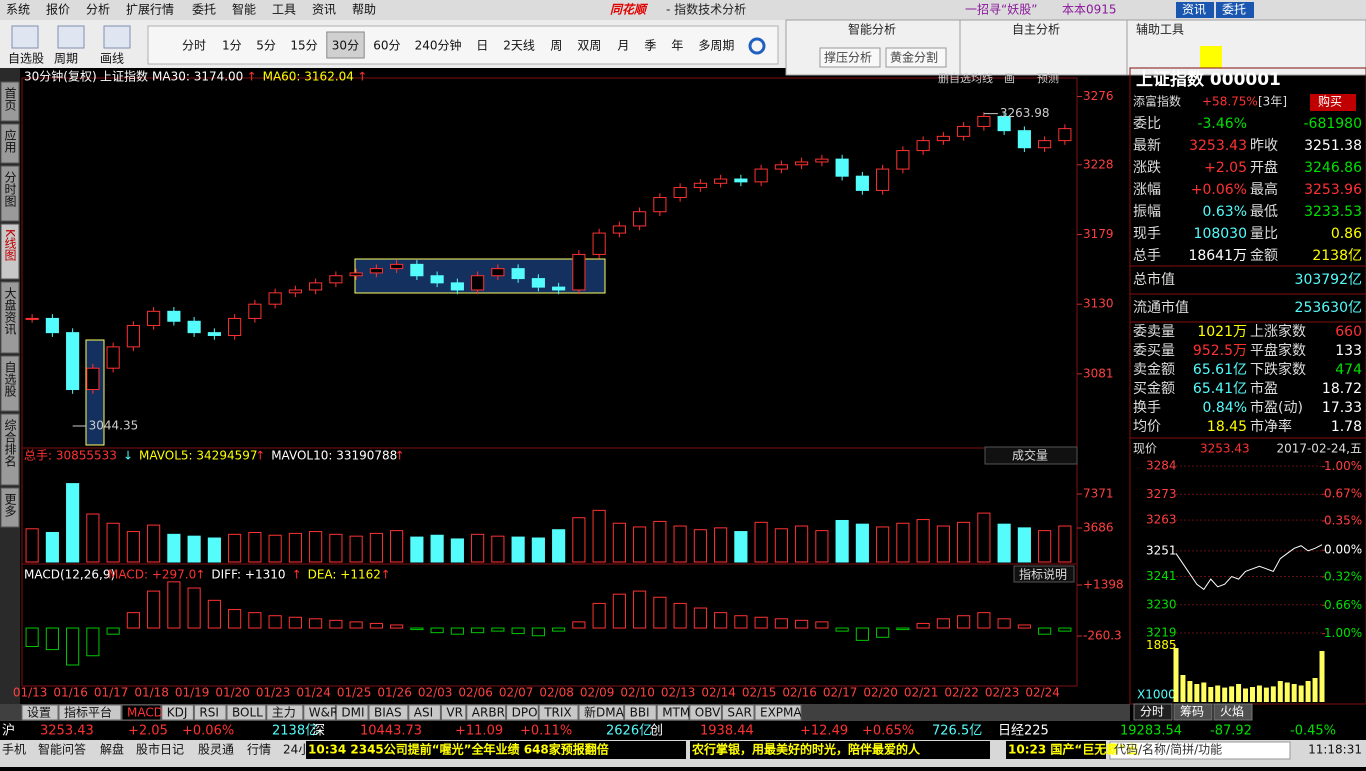  What do you see at coordinates (677, 46) in the screenshot?
I see `period-button: 年` at bounding box center [677, 46].